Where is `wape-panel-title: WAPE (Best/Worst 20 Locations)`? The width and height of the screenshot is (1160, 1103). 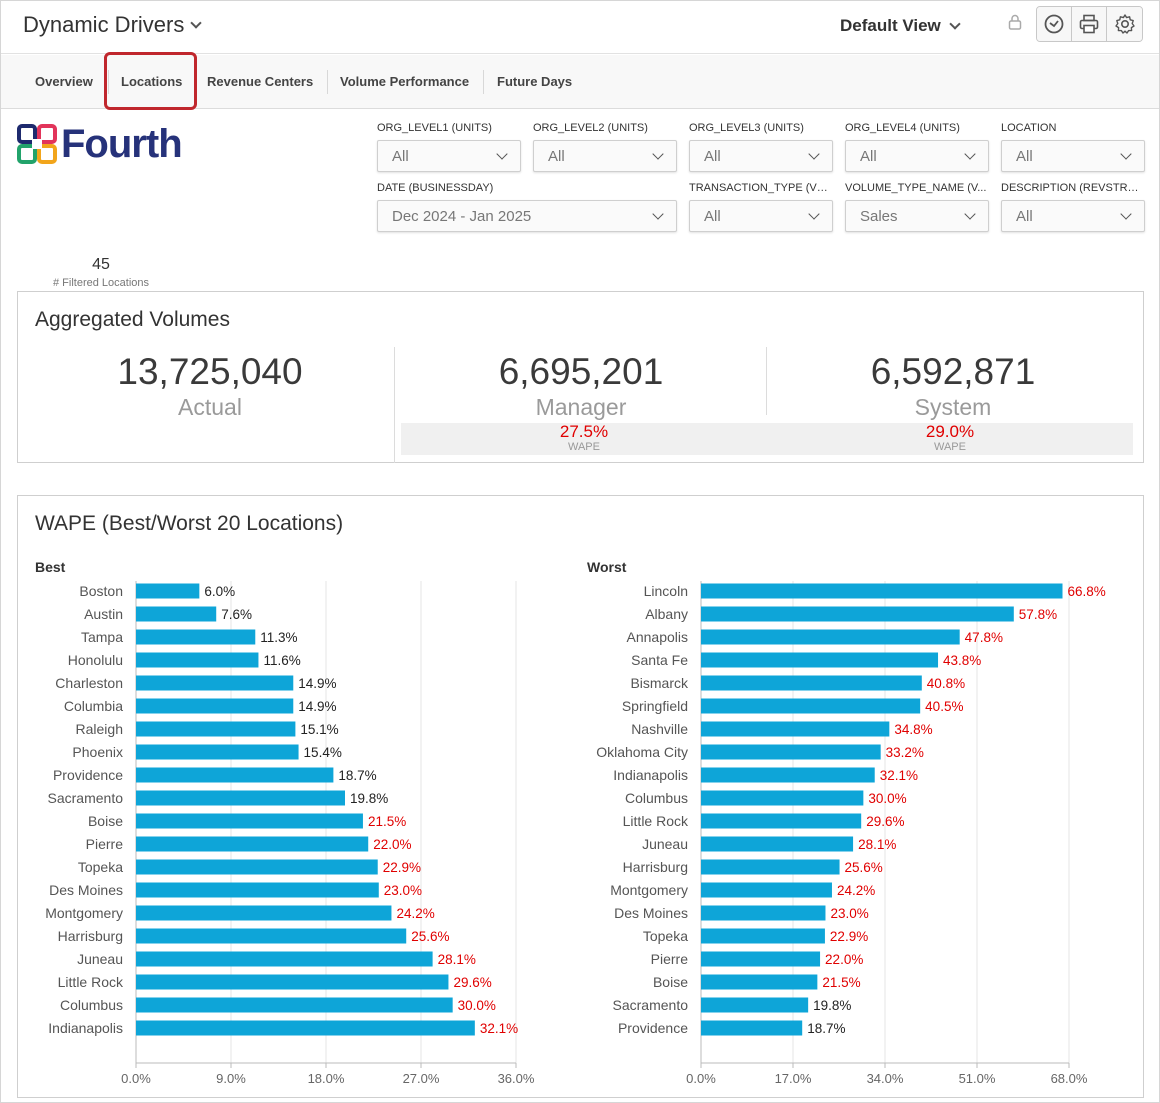 wape-panel-title: WAPE (Best/Worst 20 Locations) is located at coordinates (189, 523).